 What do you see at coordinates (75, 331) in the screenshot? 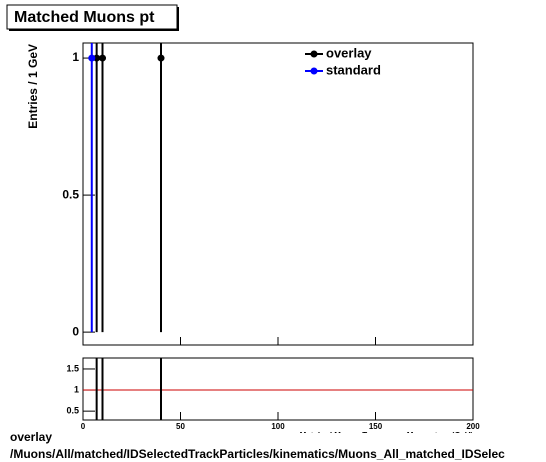
I see `y-tick-label: 0` at bounding box center [75, 331].